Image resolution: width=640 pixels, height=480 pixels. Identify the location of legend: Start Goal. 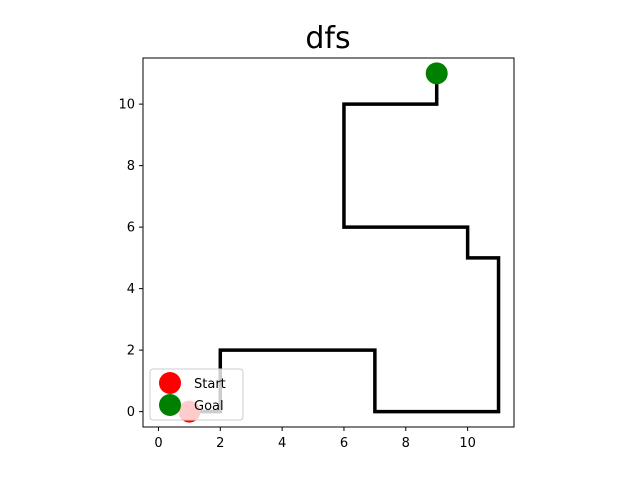
(196, 394).